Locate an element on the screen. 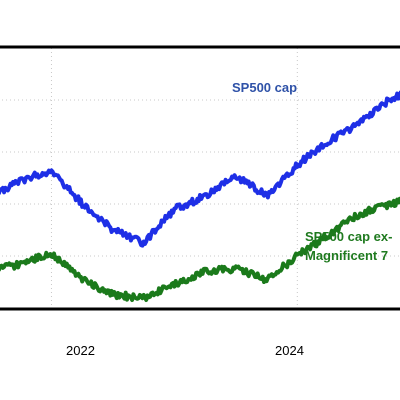 This screenshot has width=400, height=400. series-label-ex-mag7: SP500 cap ex- Magnificent 7 is located at coordinates (348, 246).